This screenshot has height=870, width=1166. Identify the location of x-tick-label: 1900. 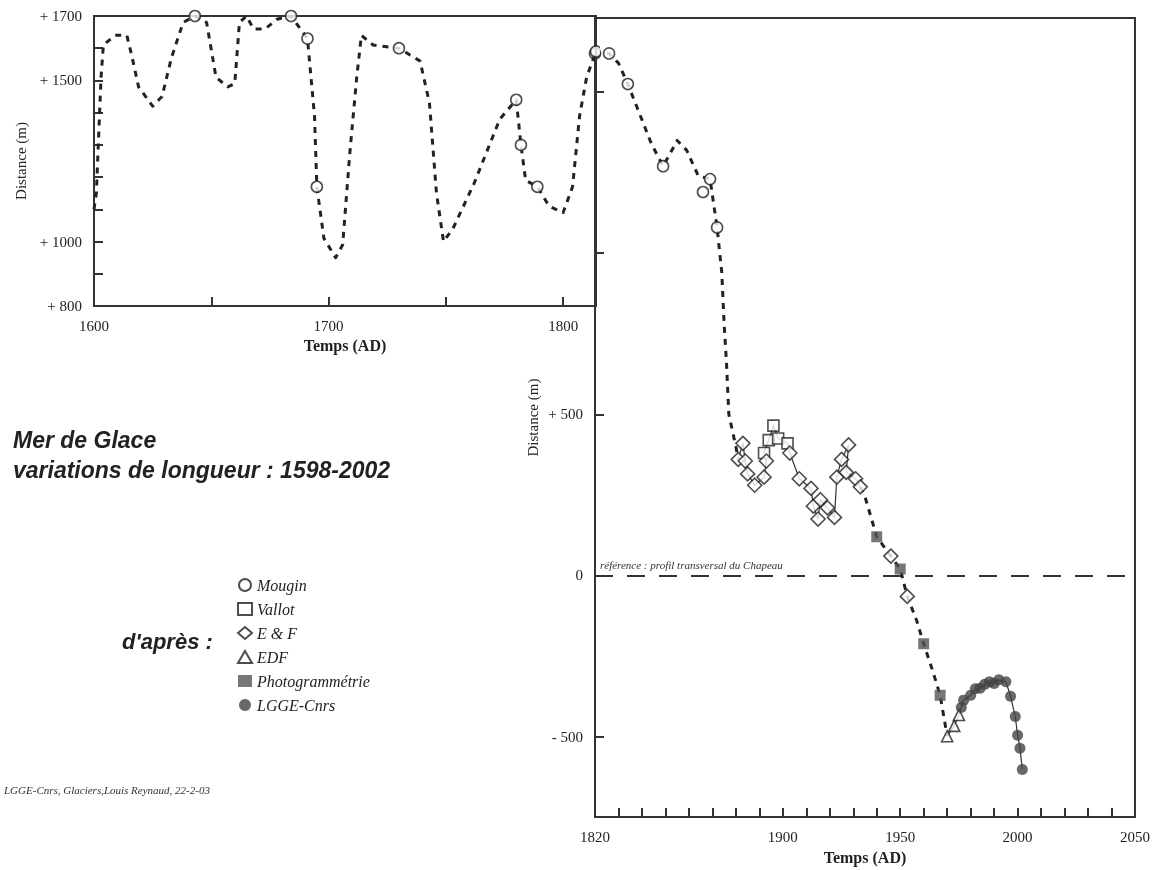
(782, 836).